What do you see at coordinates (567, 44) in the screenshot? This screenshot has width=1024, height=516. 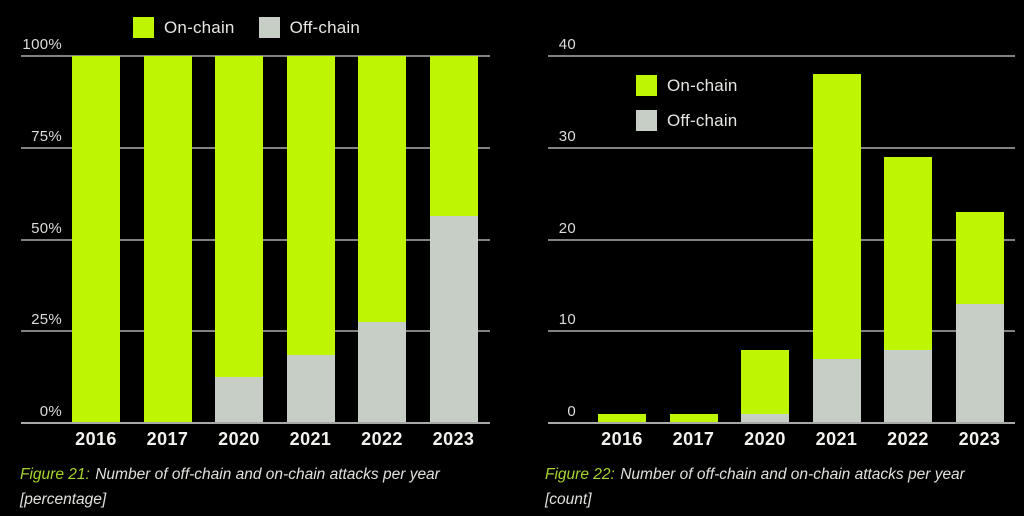 I see `y-axis-tick-label: 40` at bounding box center [567, 44].